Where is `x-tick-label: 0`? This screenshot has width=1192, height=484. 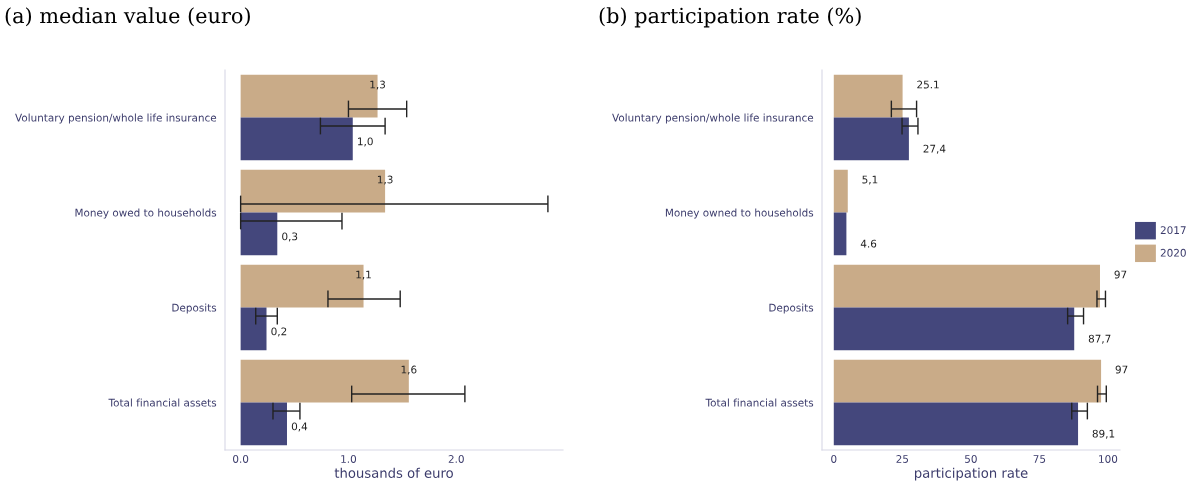 x-tick-label: 0 is located at coordinates (834, 459).